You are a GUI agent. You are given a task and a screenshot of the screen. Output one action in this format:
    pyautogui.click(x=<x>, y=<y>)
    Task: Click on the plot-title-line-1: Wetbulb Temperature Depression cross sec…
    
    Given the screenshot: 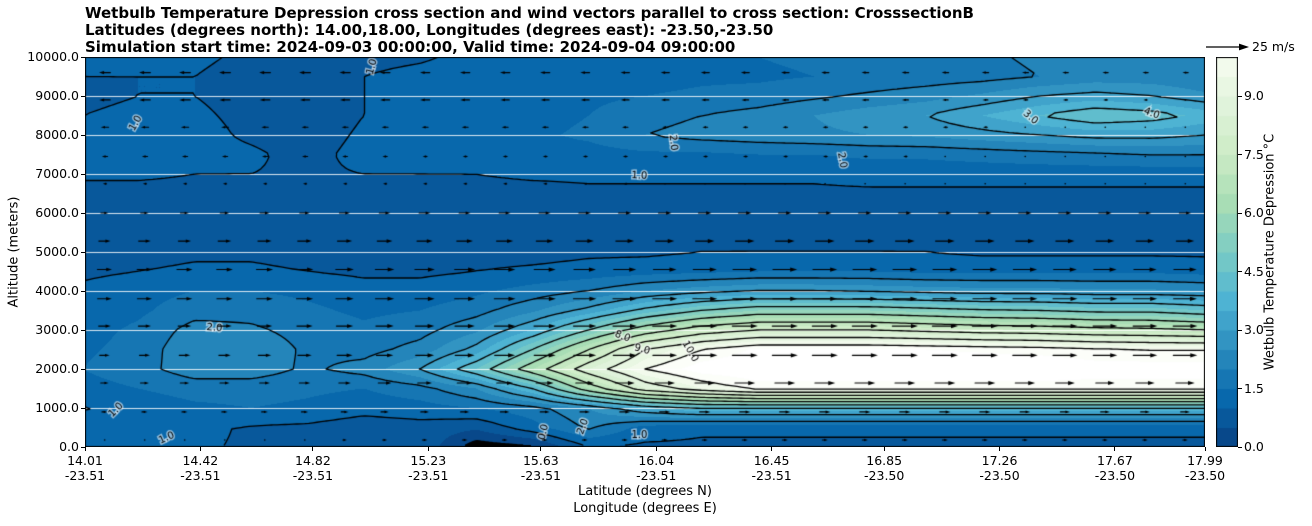 What is the action you would take?
    pyautogui.click(x=529, y=13)
    